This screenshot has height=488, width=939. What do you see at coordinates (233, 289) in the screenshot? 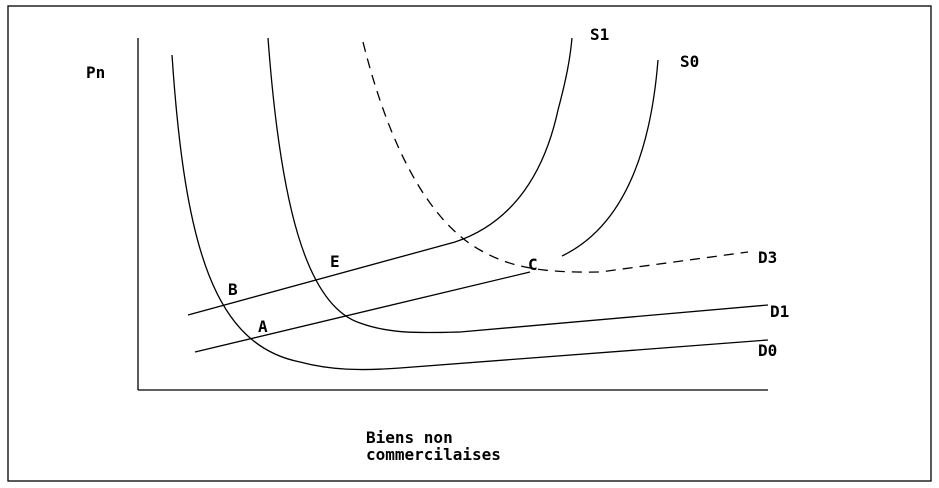
I see `point-label: B` at bounding box center [233, 289].